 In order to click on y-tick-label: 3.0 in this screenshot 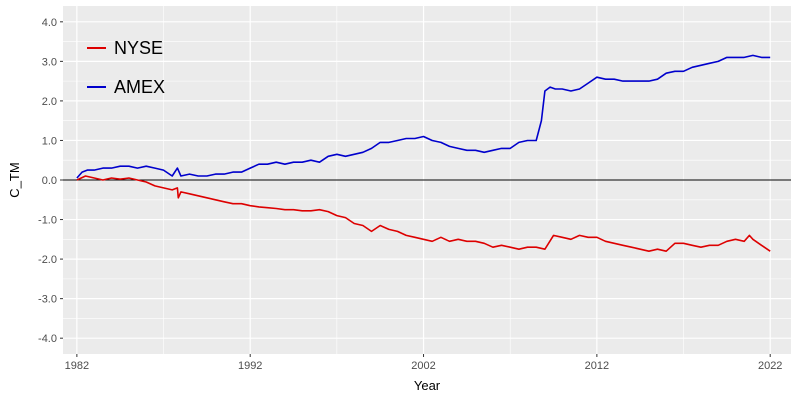, I will do `click(49, 62)`.